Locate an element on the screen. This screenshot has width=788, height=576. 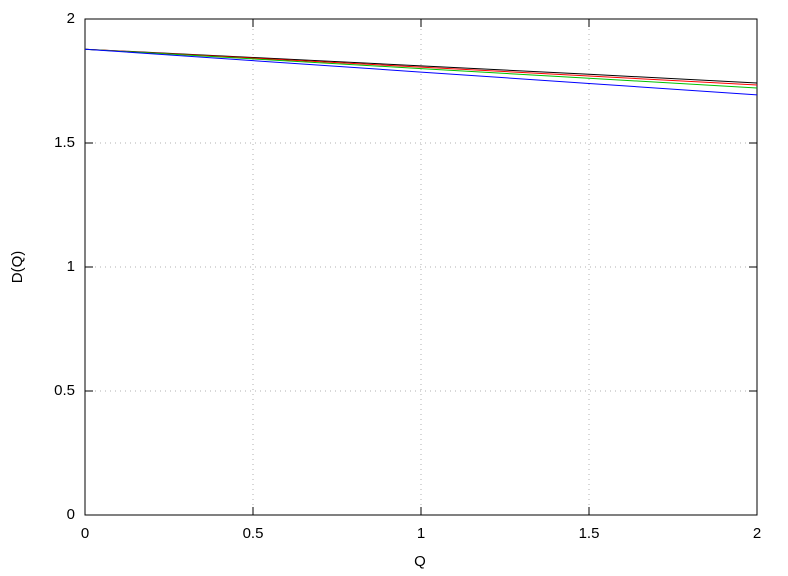
y-tick-label: 1.5 is located at coordinates (64, 142).